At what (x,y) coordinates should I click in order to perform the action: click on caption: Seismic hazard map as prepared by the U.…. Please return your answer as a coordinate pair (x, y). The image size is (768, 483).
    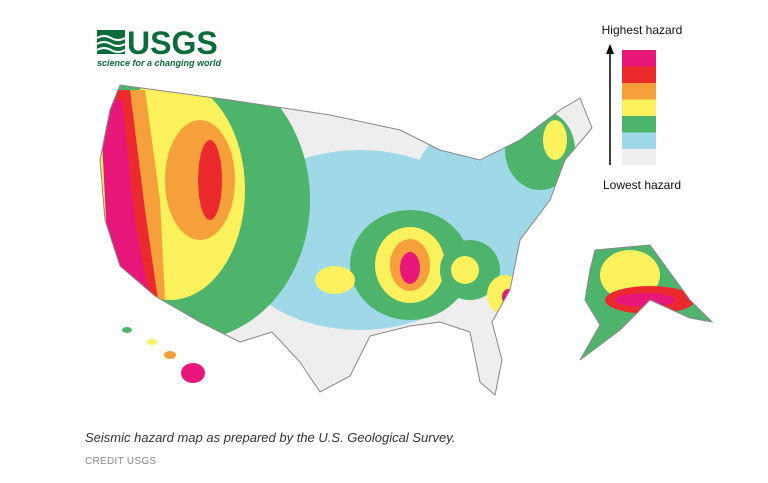
    Looking at the image, I should click on (270, 437).